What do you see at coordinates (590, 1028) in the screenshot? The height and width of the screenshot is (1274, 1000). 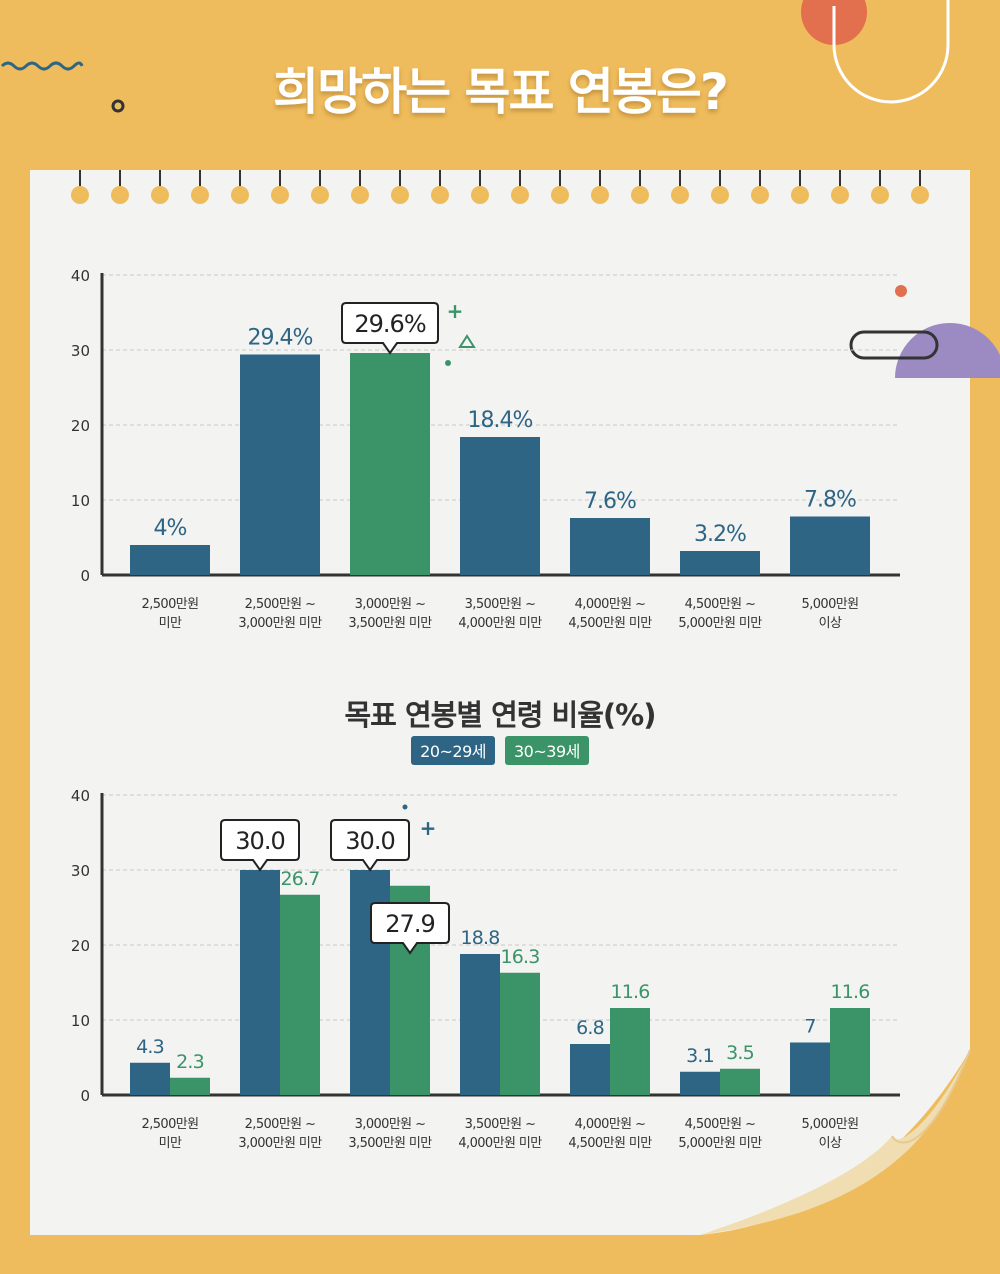 I see `value-label: 6.8` at bounding box center [590, 1028].